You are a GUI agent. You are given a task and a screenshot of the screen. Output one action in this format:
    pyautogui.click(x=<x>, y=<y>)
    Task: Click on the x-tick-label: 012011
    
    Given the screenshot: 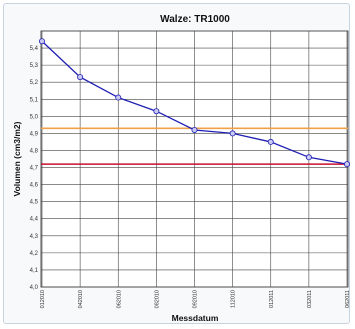 What is the action you would take?
    pyautogui.click(x=272, y=299)
    